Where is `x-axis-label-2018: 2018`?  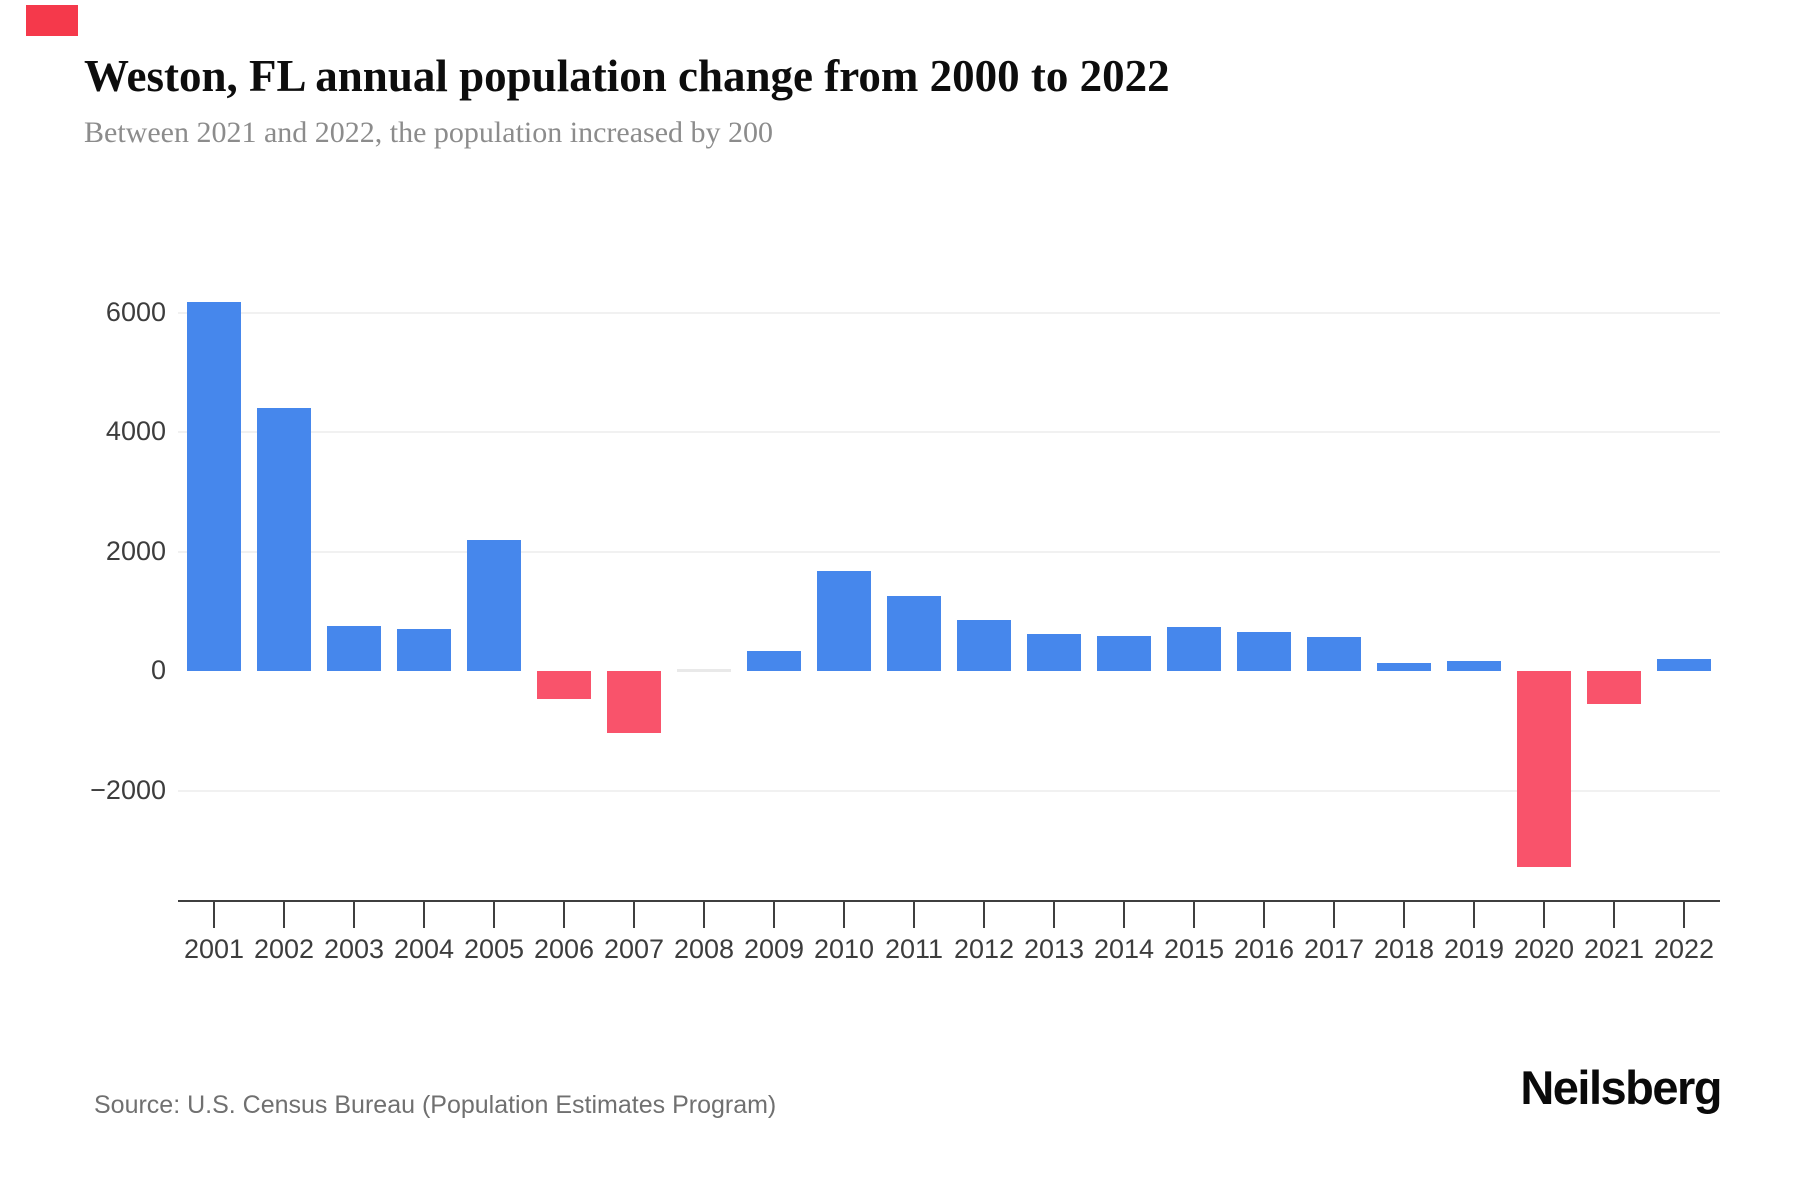 x-axis-label-2018: 2018 is located at coordinates (1404, 949).